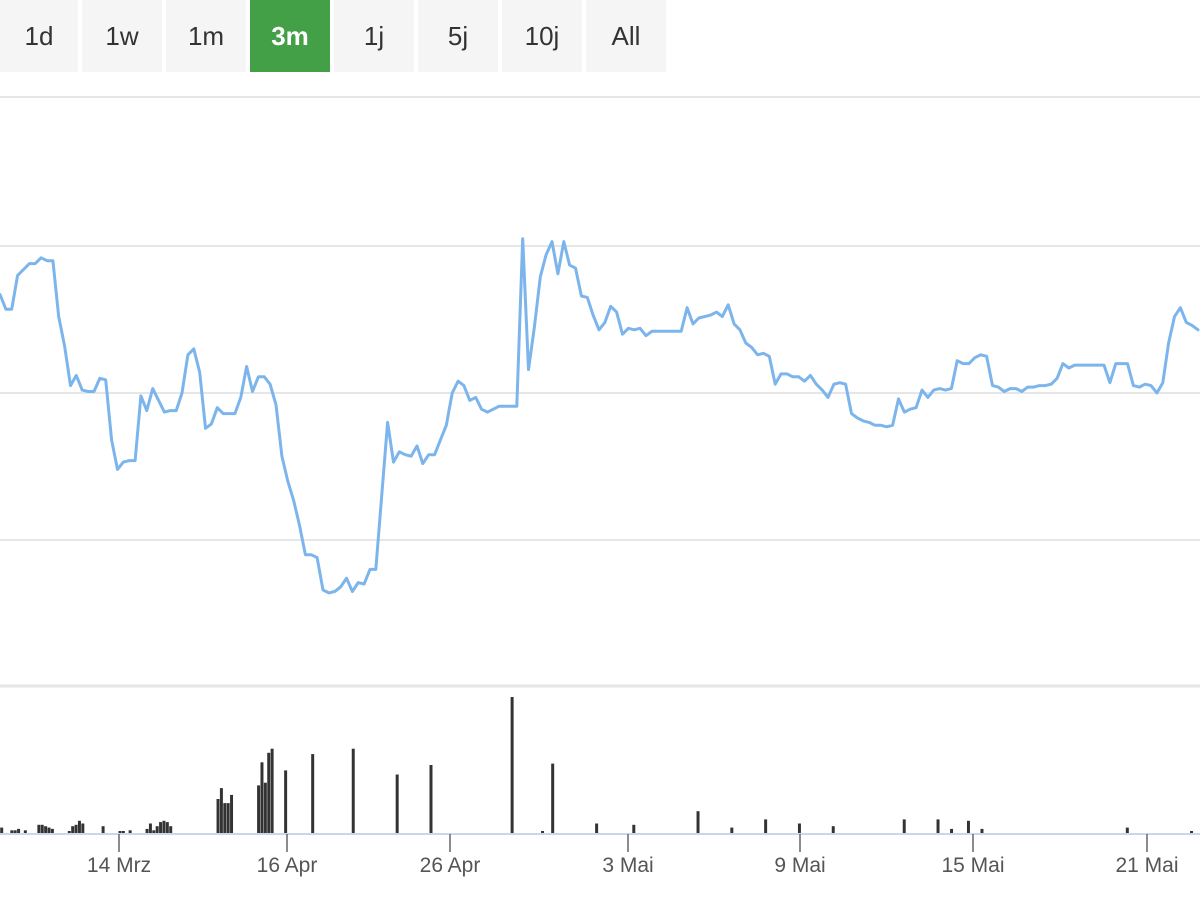 This screenshot has height=900, width=1200. What do you see at coordinates (1146, 865) in the screenshot?
I see `x-tick-label: 21 Mai` at bounding box center [1146, 865].